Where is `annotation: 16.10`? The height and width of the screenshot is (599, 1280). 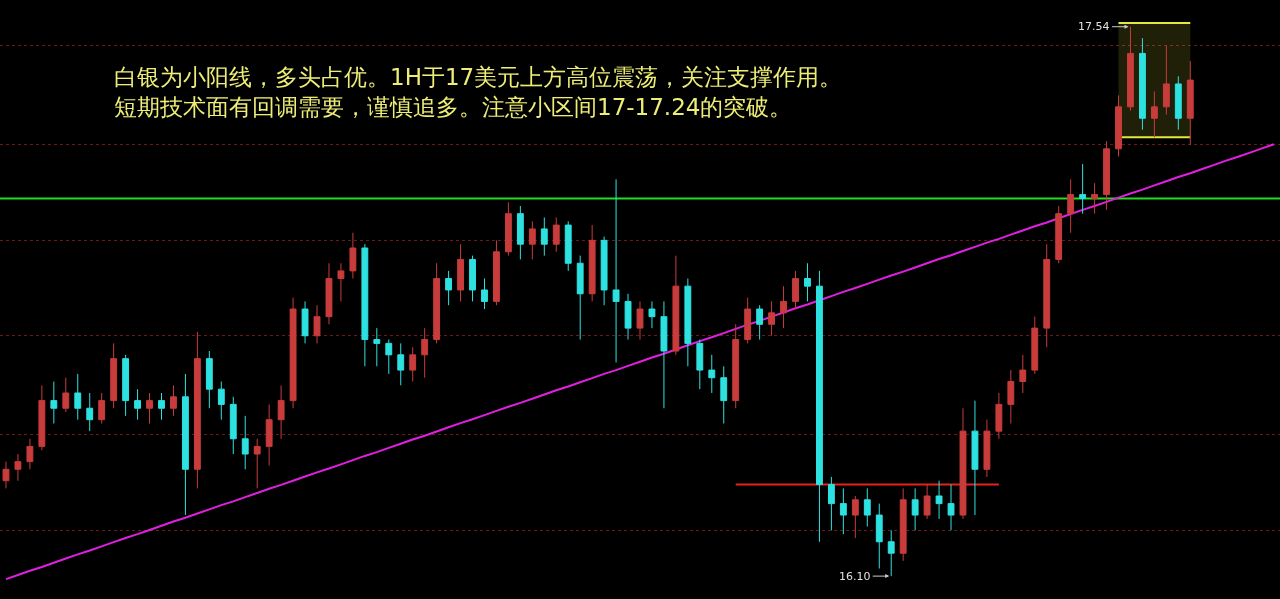 annotation: 16.10 is located at coordinates (855, 576).